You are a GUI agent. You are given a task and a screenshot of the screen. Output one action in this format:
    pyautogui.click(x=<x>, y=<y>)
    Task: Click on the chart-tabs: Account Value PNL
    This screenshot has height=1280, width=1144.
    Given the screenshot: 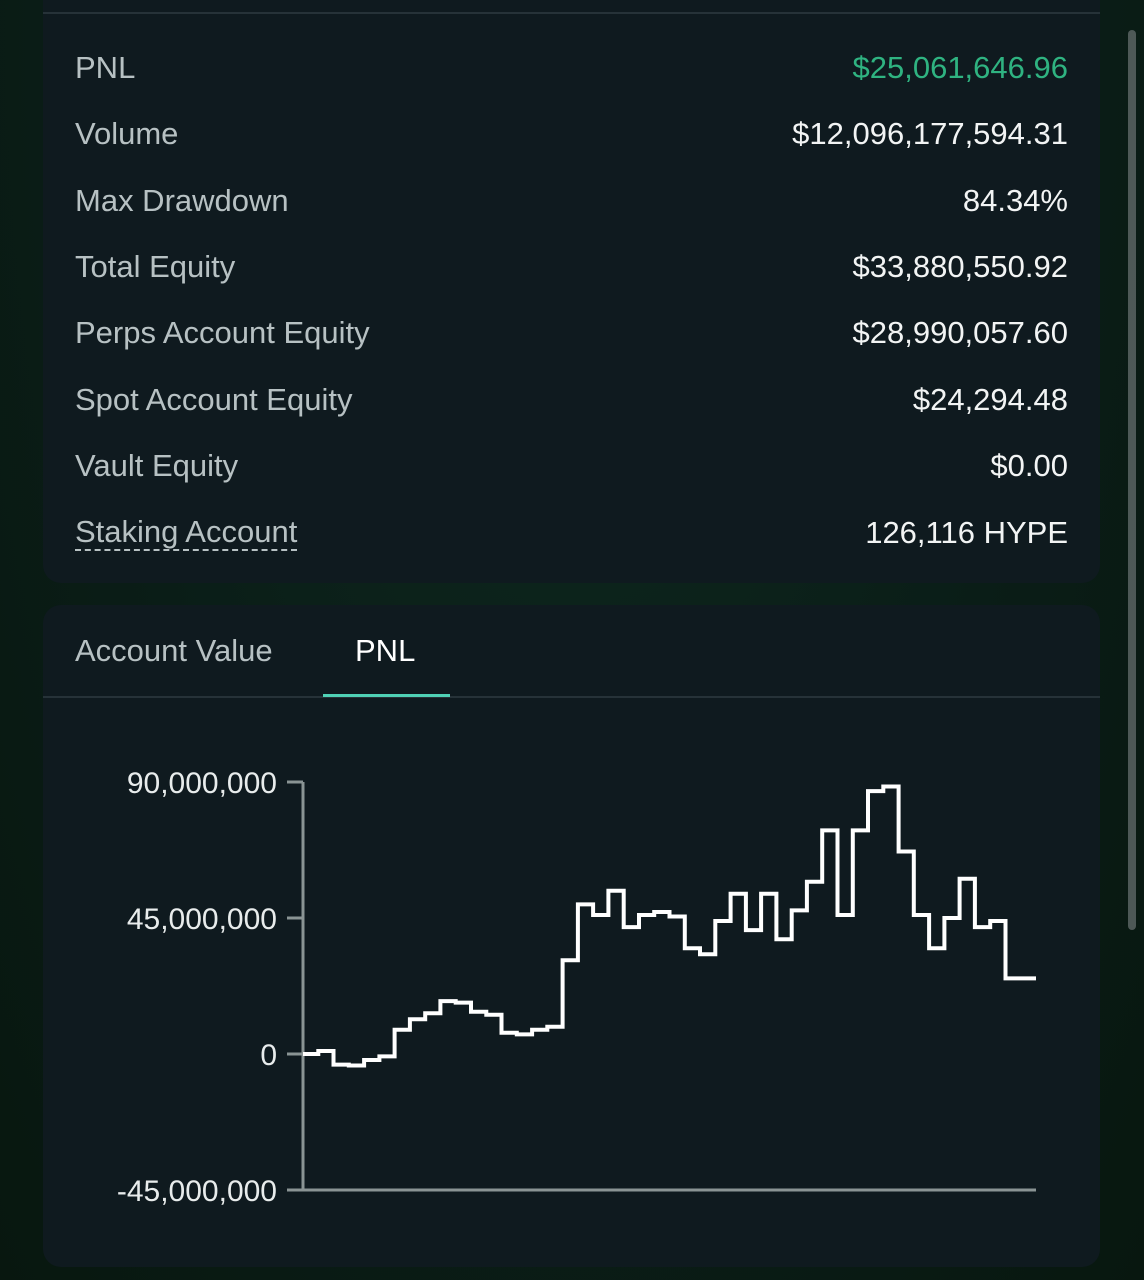 What is the action you would take?
    pyautogui.click(x=571, y=651)
    